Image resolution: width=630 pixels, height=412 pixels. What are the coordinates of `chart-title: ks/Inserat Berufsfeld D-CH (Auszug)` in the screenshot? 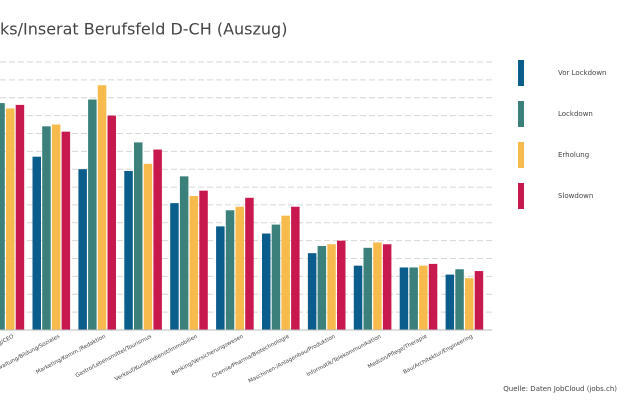 It's located at (143, 29).